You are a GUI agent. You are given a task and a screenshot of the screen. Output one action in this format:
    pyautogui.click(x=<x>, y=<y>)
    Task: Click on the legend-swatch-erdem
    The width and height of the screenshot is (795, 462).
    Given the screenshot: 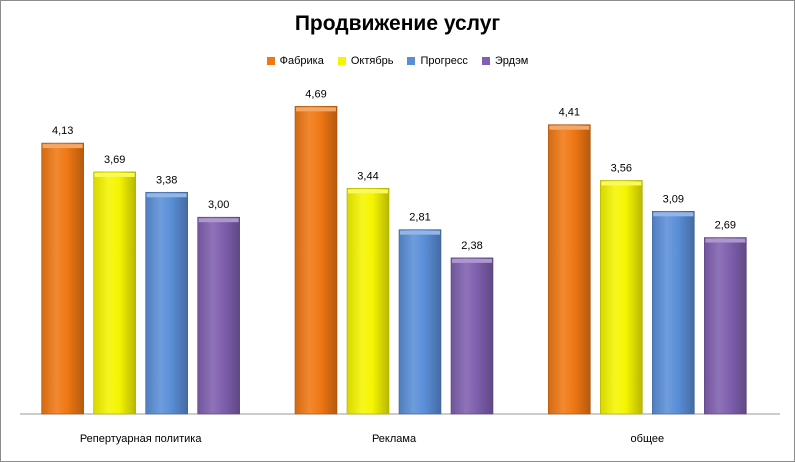 What is the action you would take?
    pyautogui.click(x=485, y=61)
    